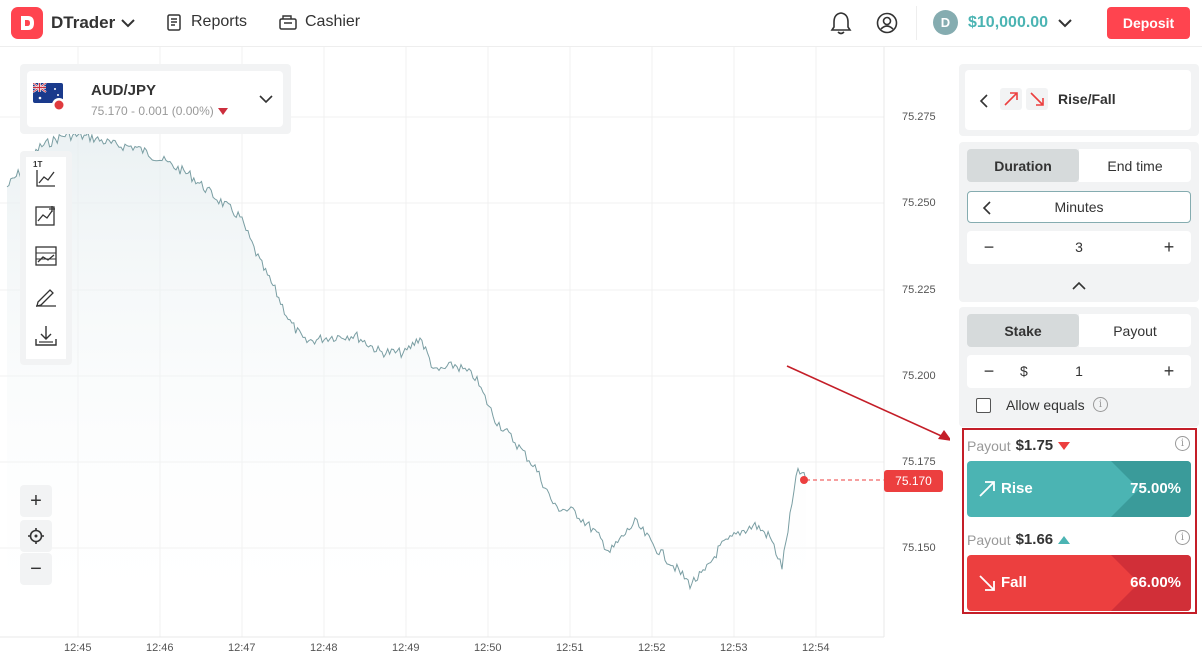 This screenshot has height=661, width=1202. I want to click on rise-button-label: Rise, so click(1017, 488).